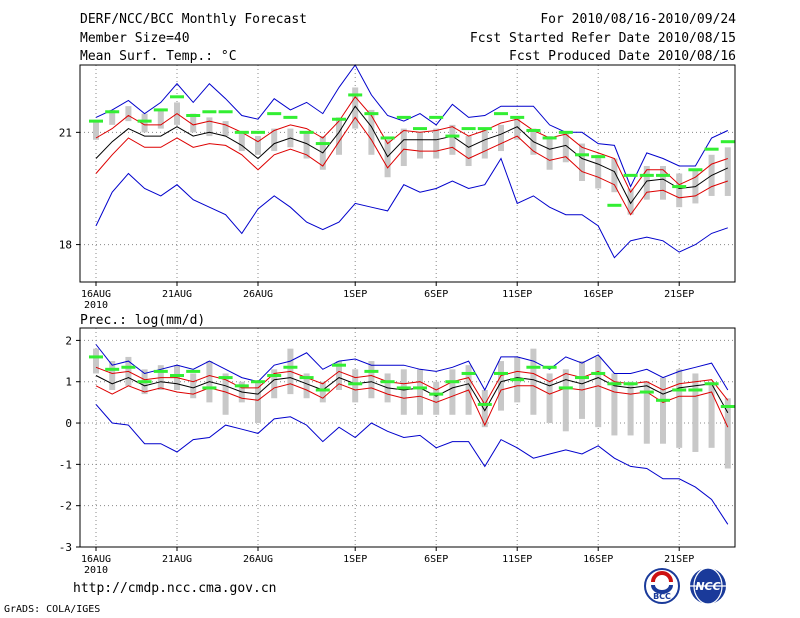 This screenshot has height=618, width=800. What do you see at coordinates (65, 506) in the screenshot?
I see `precip-ytick-label: -2` at bounding box center [65, 506].